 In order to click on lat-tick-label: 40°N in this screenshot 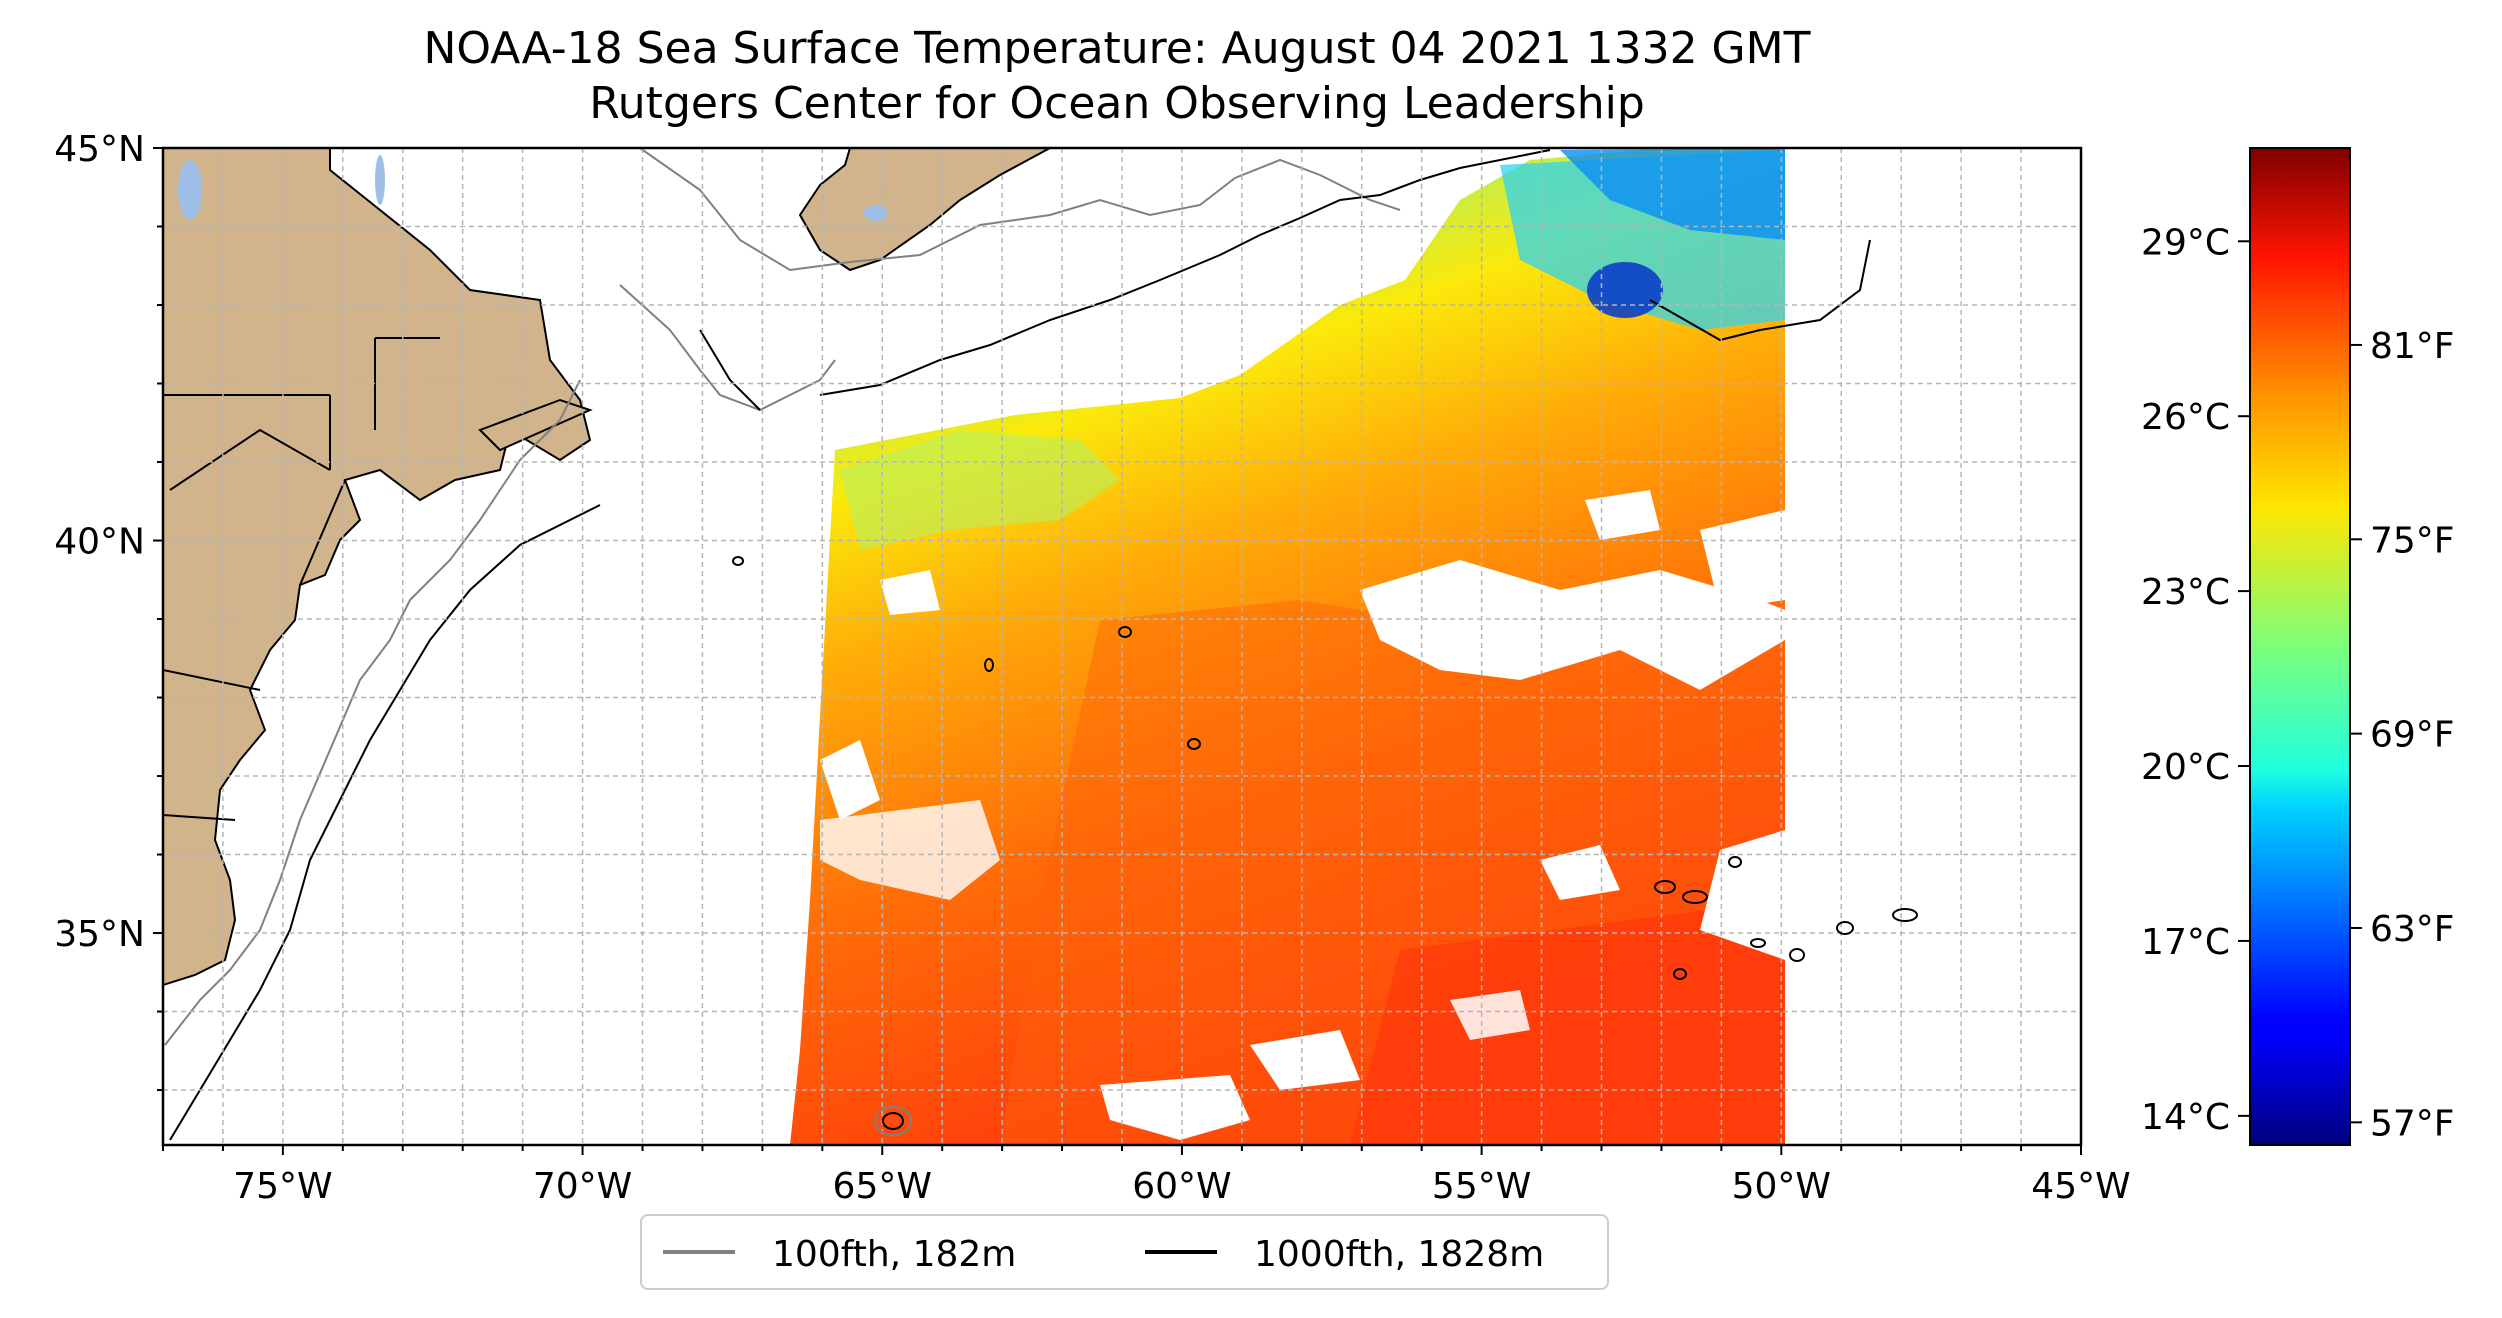, I will do `click(99, 542)`.